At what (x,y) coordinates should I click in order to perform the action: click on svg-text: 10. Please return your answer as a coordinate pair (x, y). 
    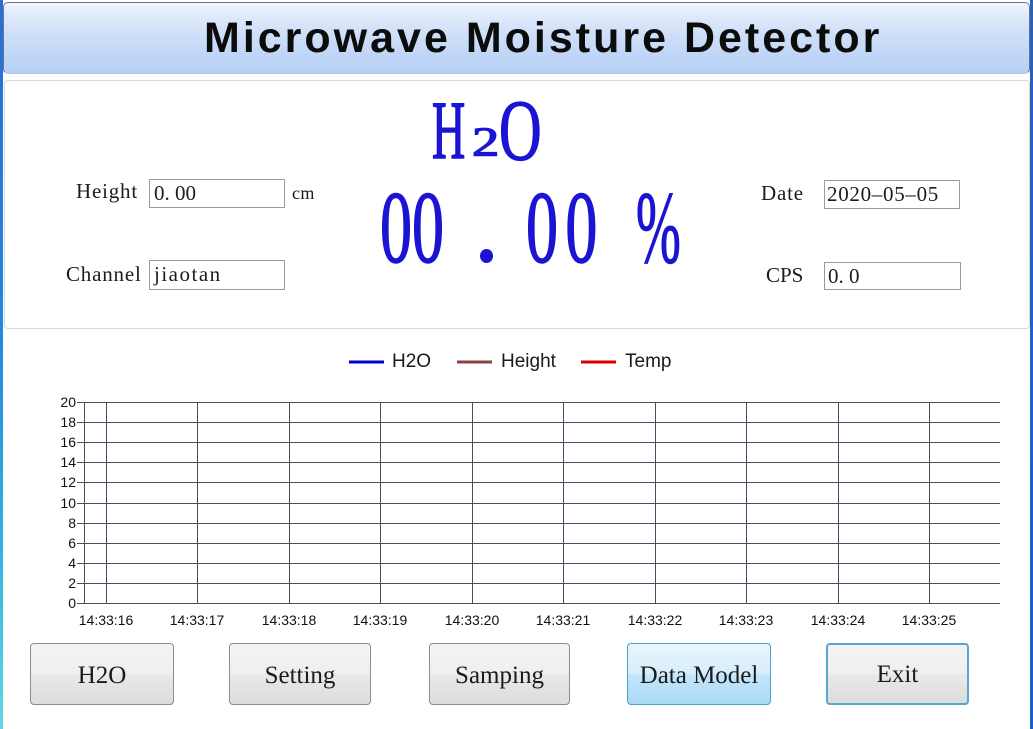
    Looking at the image, I should click on (68, 503).